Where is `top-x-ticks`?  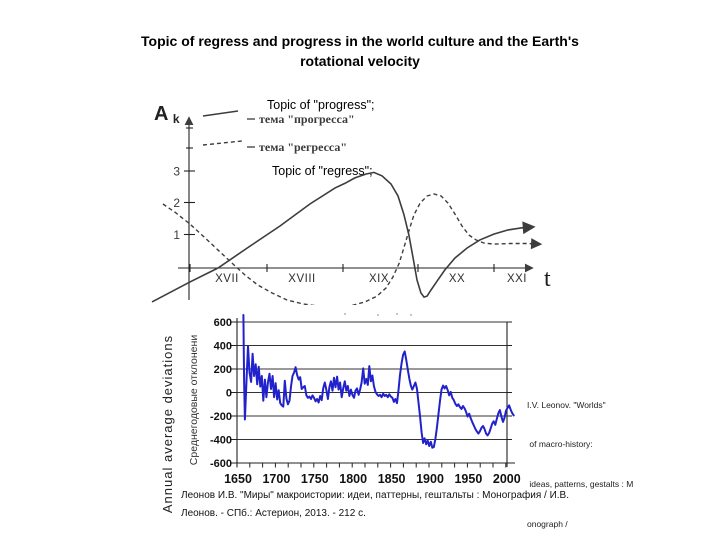 top-x-ticks is located at coordinates (342, 268).